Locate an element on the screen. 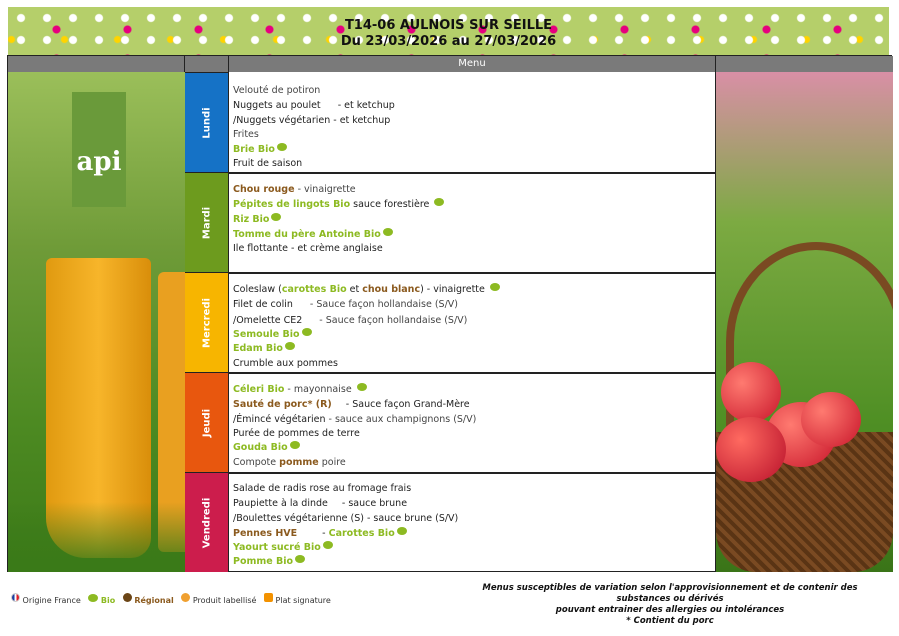 Image resolution: width=899 pixels, height=636 pixels. day-label-jeudi: Jeudi is located at coordinates (207, 422).